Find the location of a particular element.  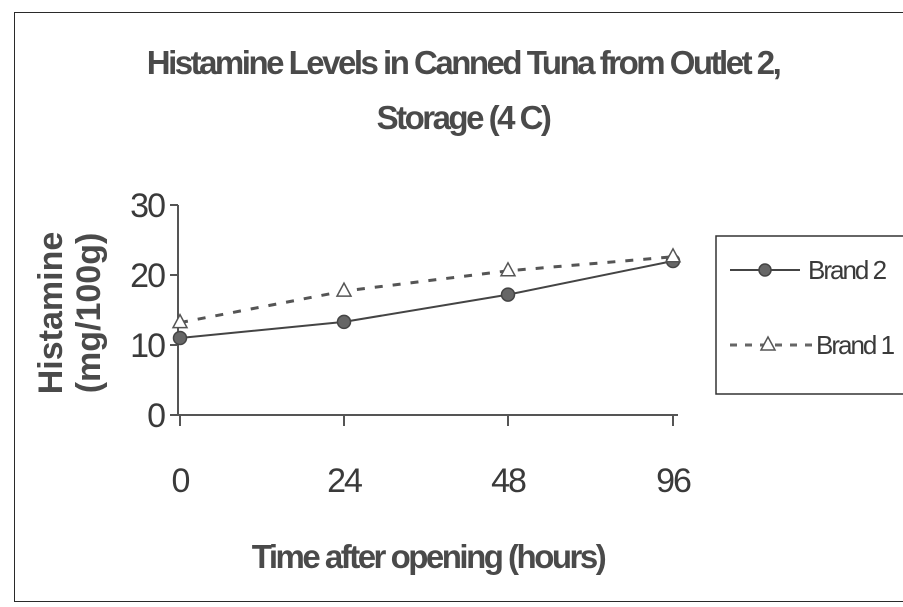

x-tick-label: 24 is located at coordinates (344, 481).